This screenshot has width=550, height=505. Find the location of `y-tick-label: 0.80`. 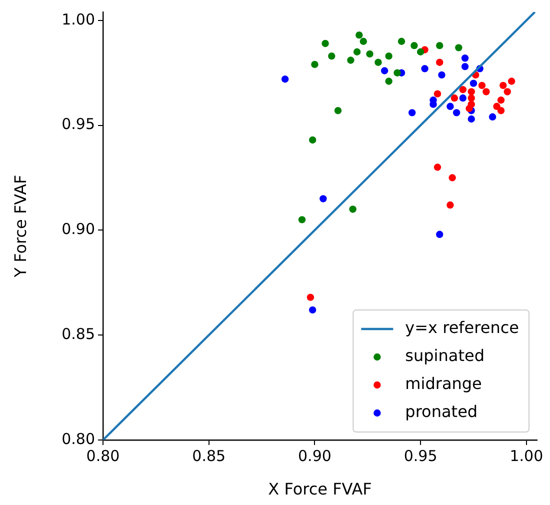

y-tick-label: 0.80 is located at coordinates (78, 439).